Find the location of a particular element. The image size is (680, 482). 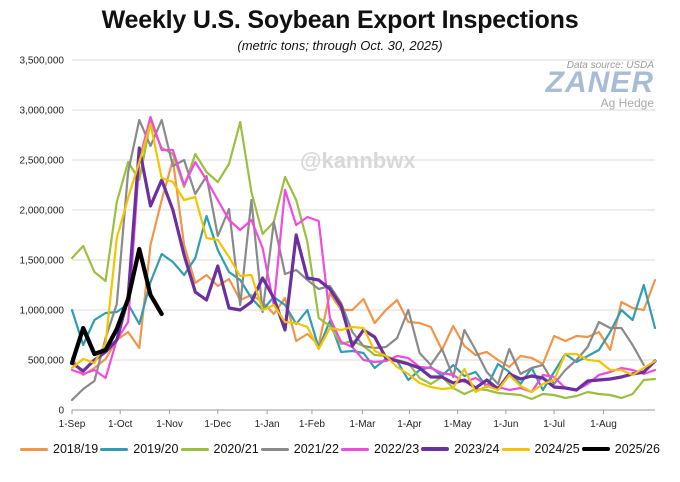

x-tick-label: 1-Sep is located at coordinates (72, 424).